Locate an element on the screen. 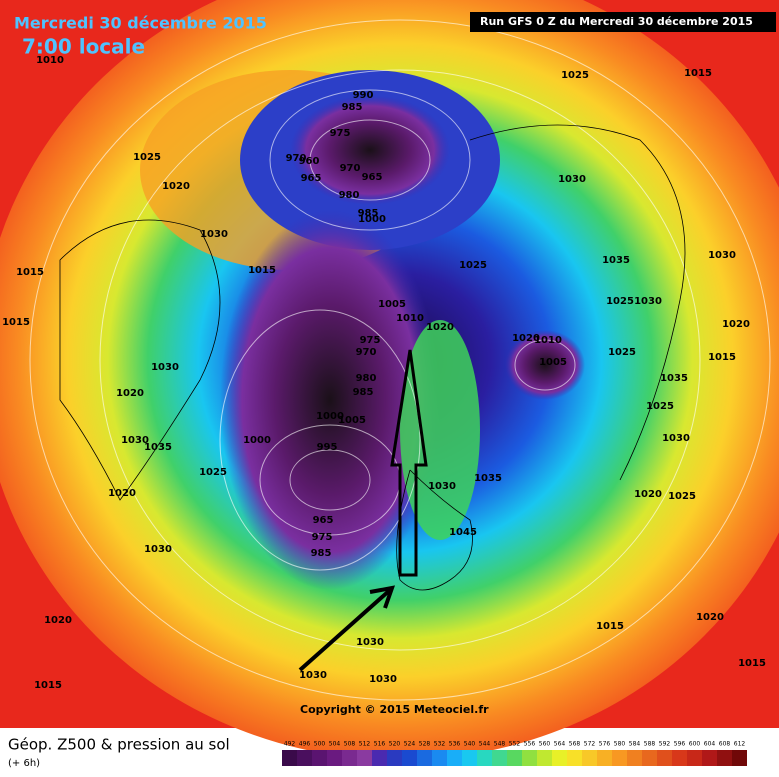 The image size is (779, 777). scale-label: 508 is located at coordinates (350, 744).